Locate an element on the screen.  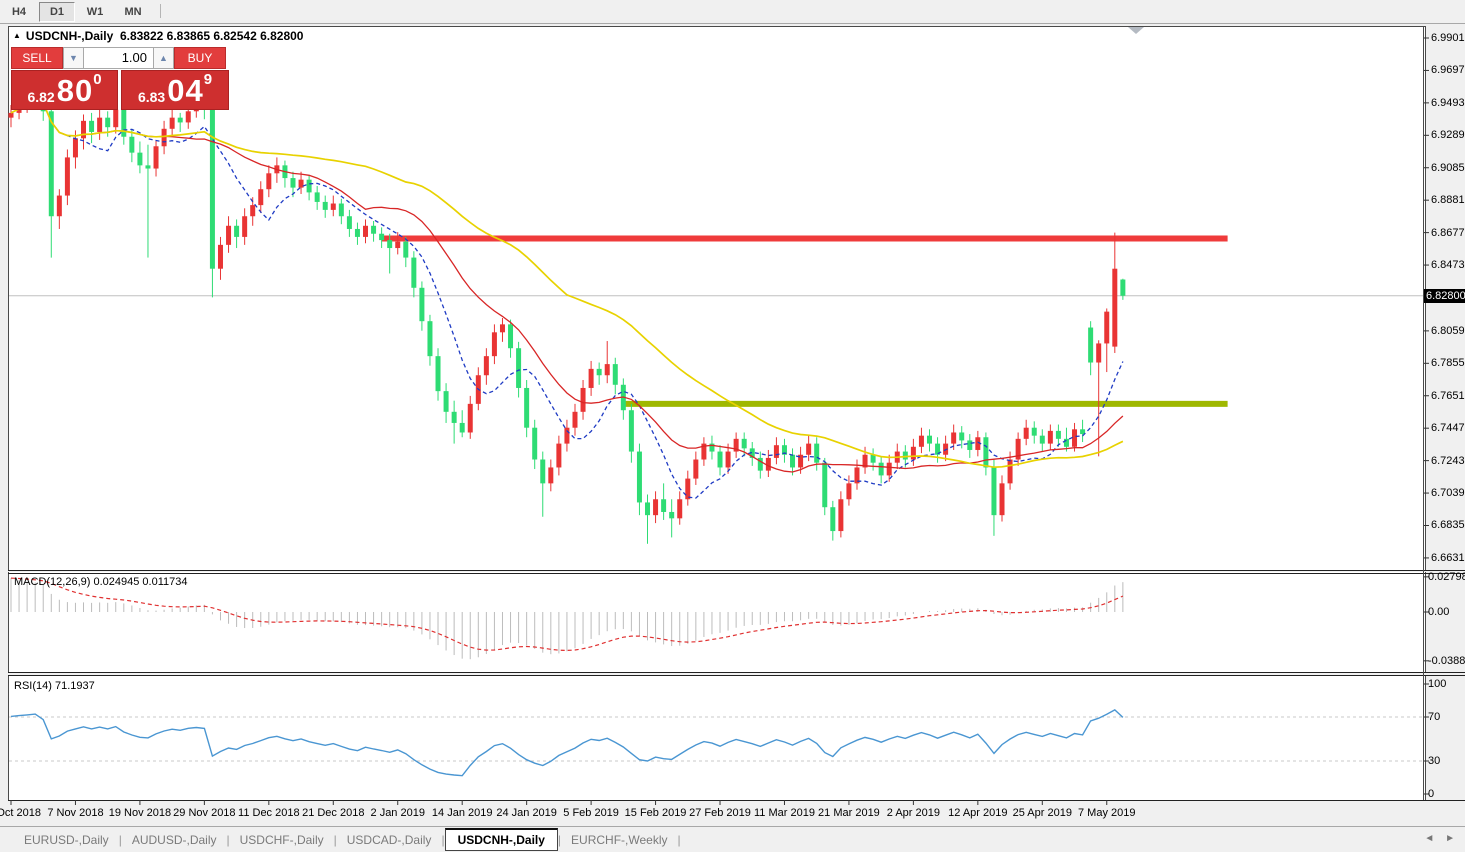
date-axis-label: 19 Nov 2018 is located at coordinates (140, 813).